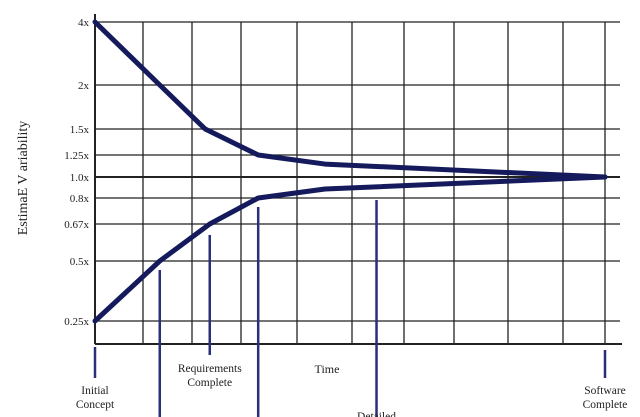 This screenshot has width=640, height=417. I want to click on y-tick-label: 1.0x, so click(80, 178).